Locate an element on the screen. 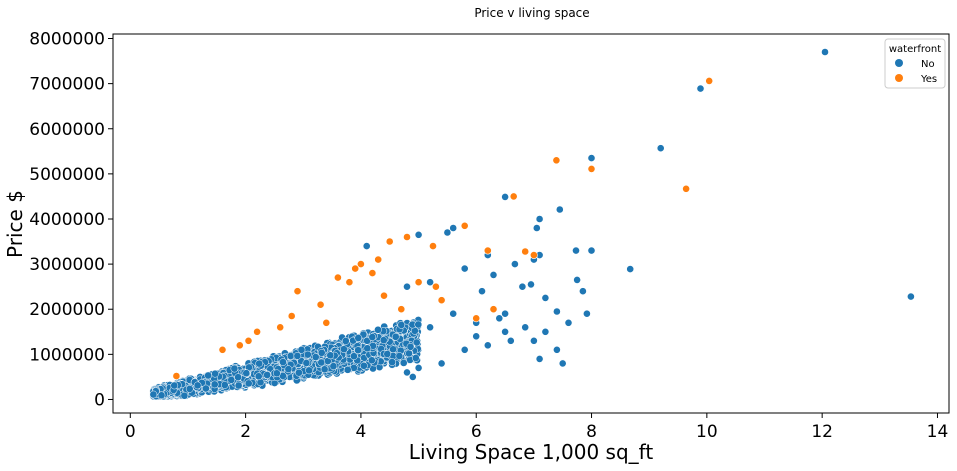 This screenshot has width=957, height=471. x-tick-label: 0 is located at coordinates (130, 432).